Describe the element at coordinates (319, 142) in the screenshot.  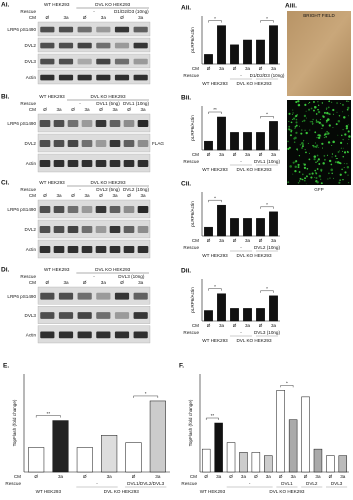
I see `gfp-cells` at that location.